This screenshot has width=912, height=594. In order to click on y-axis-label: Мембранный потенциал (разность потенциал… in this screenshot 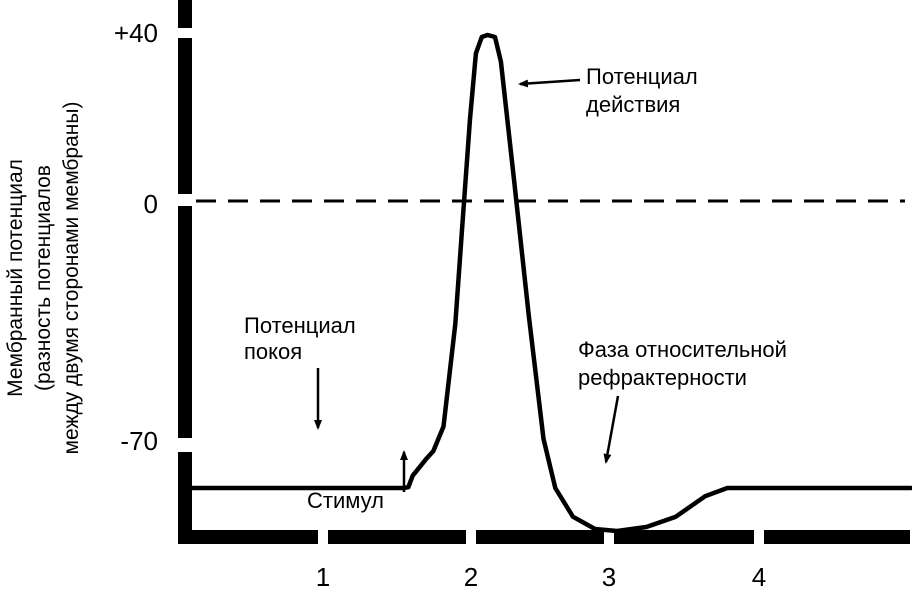, I will do `click(43, 278)`.